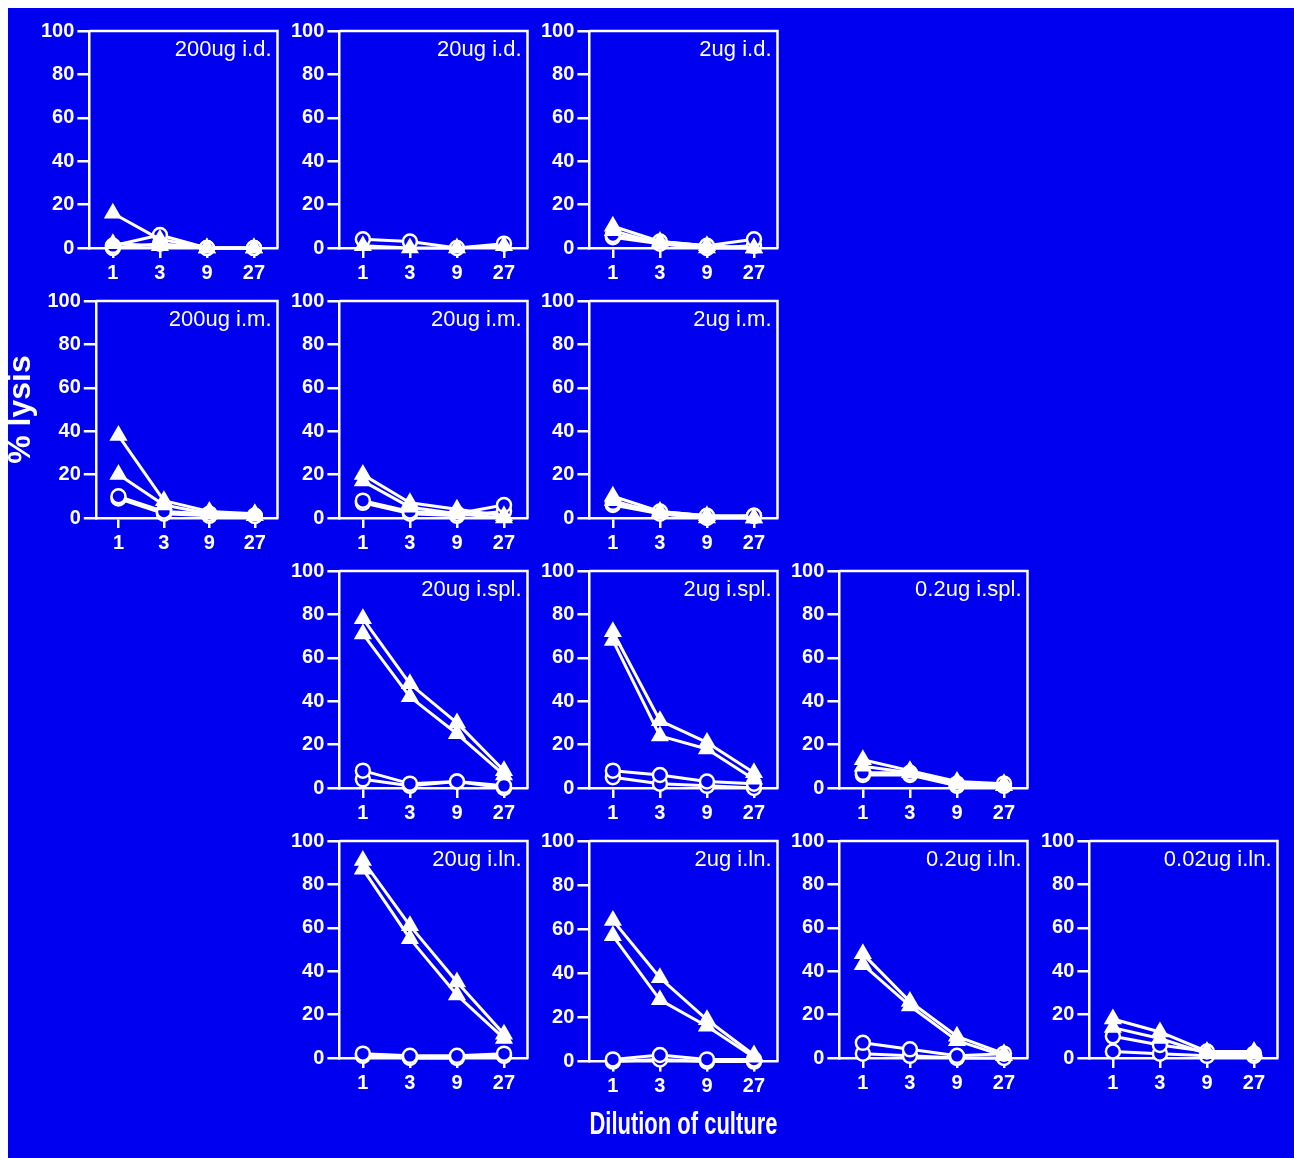 Image resolution: width=1294 pixels, height=1158 pixels. Describe the element at coordinates (479, 49) in the screenshot. I see `chart-title: 20ug i.d.` at that location.